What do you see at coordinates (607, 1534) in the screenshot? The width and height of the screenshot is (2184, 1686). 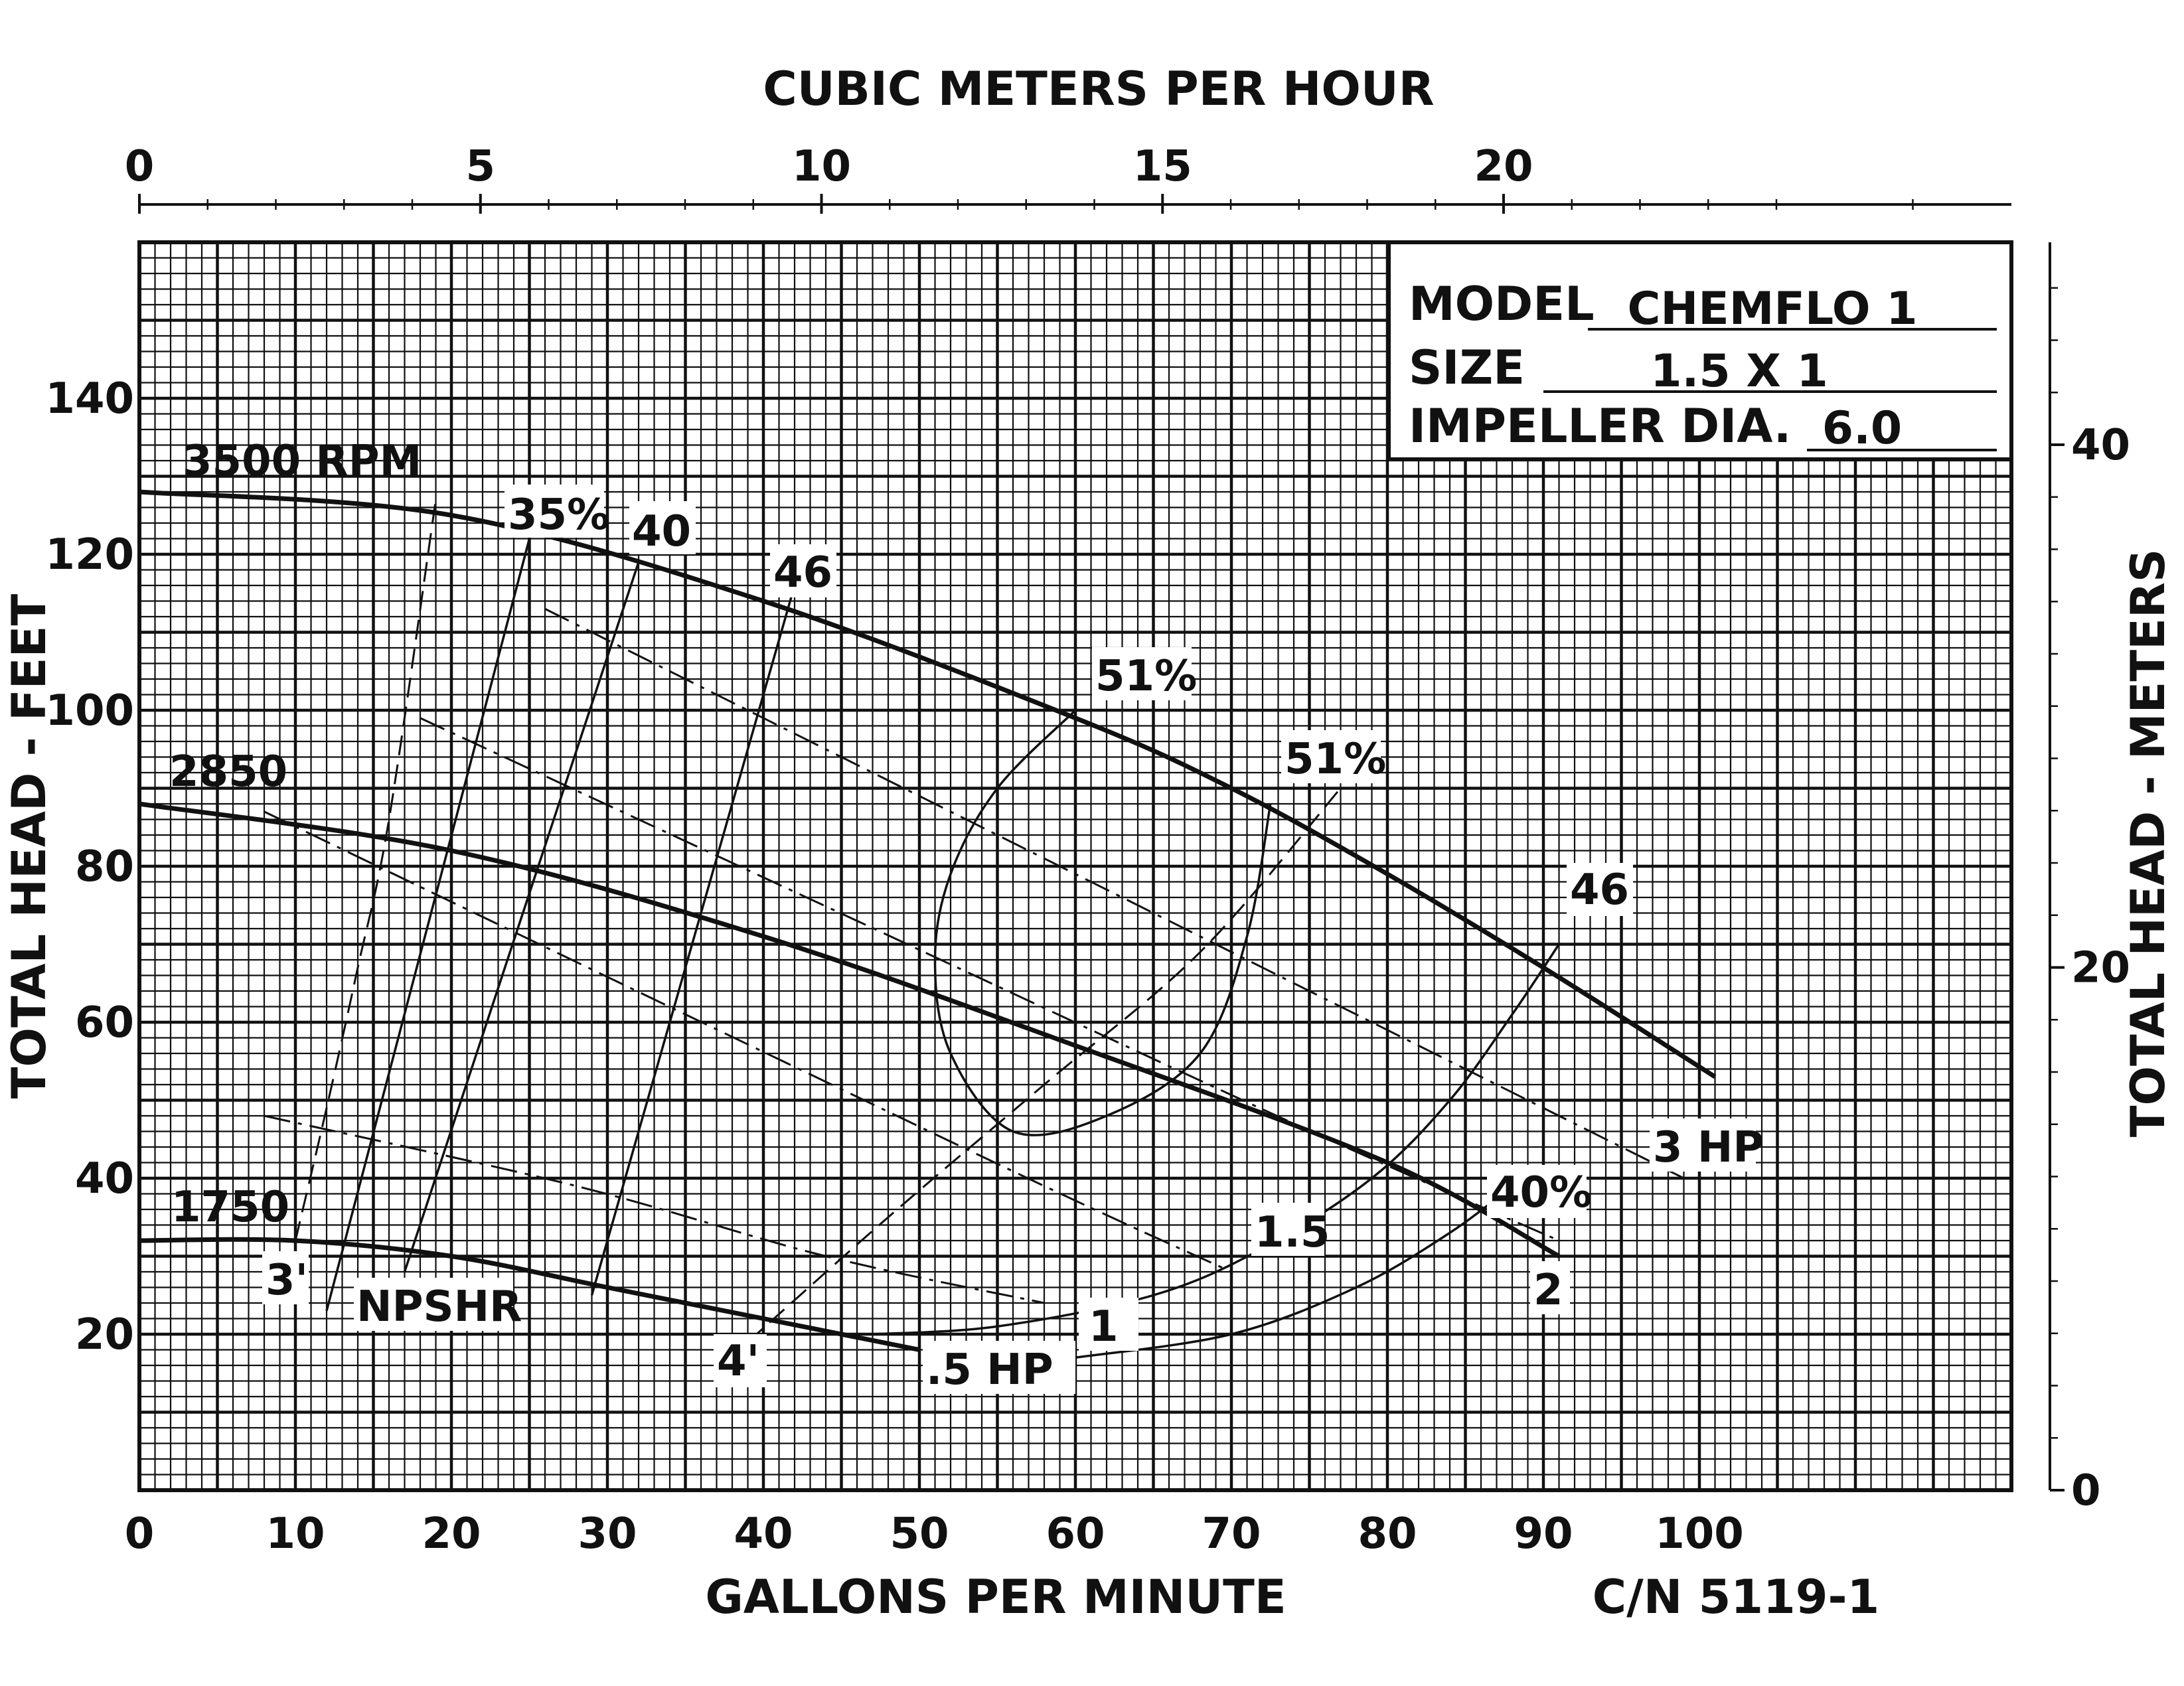 I see `bottom-tick-label: 30` at bounding box center [607, 1534].